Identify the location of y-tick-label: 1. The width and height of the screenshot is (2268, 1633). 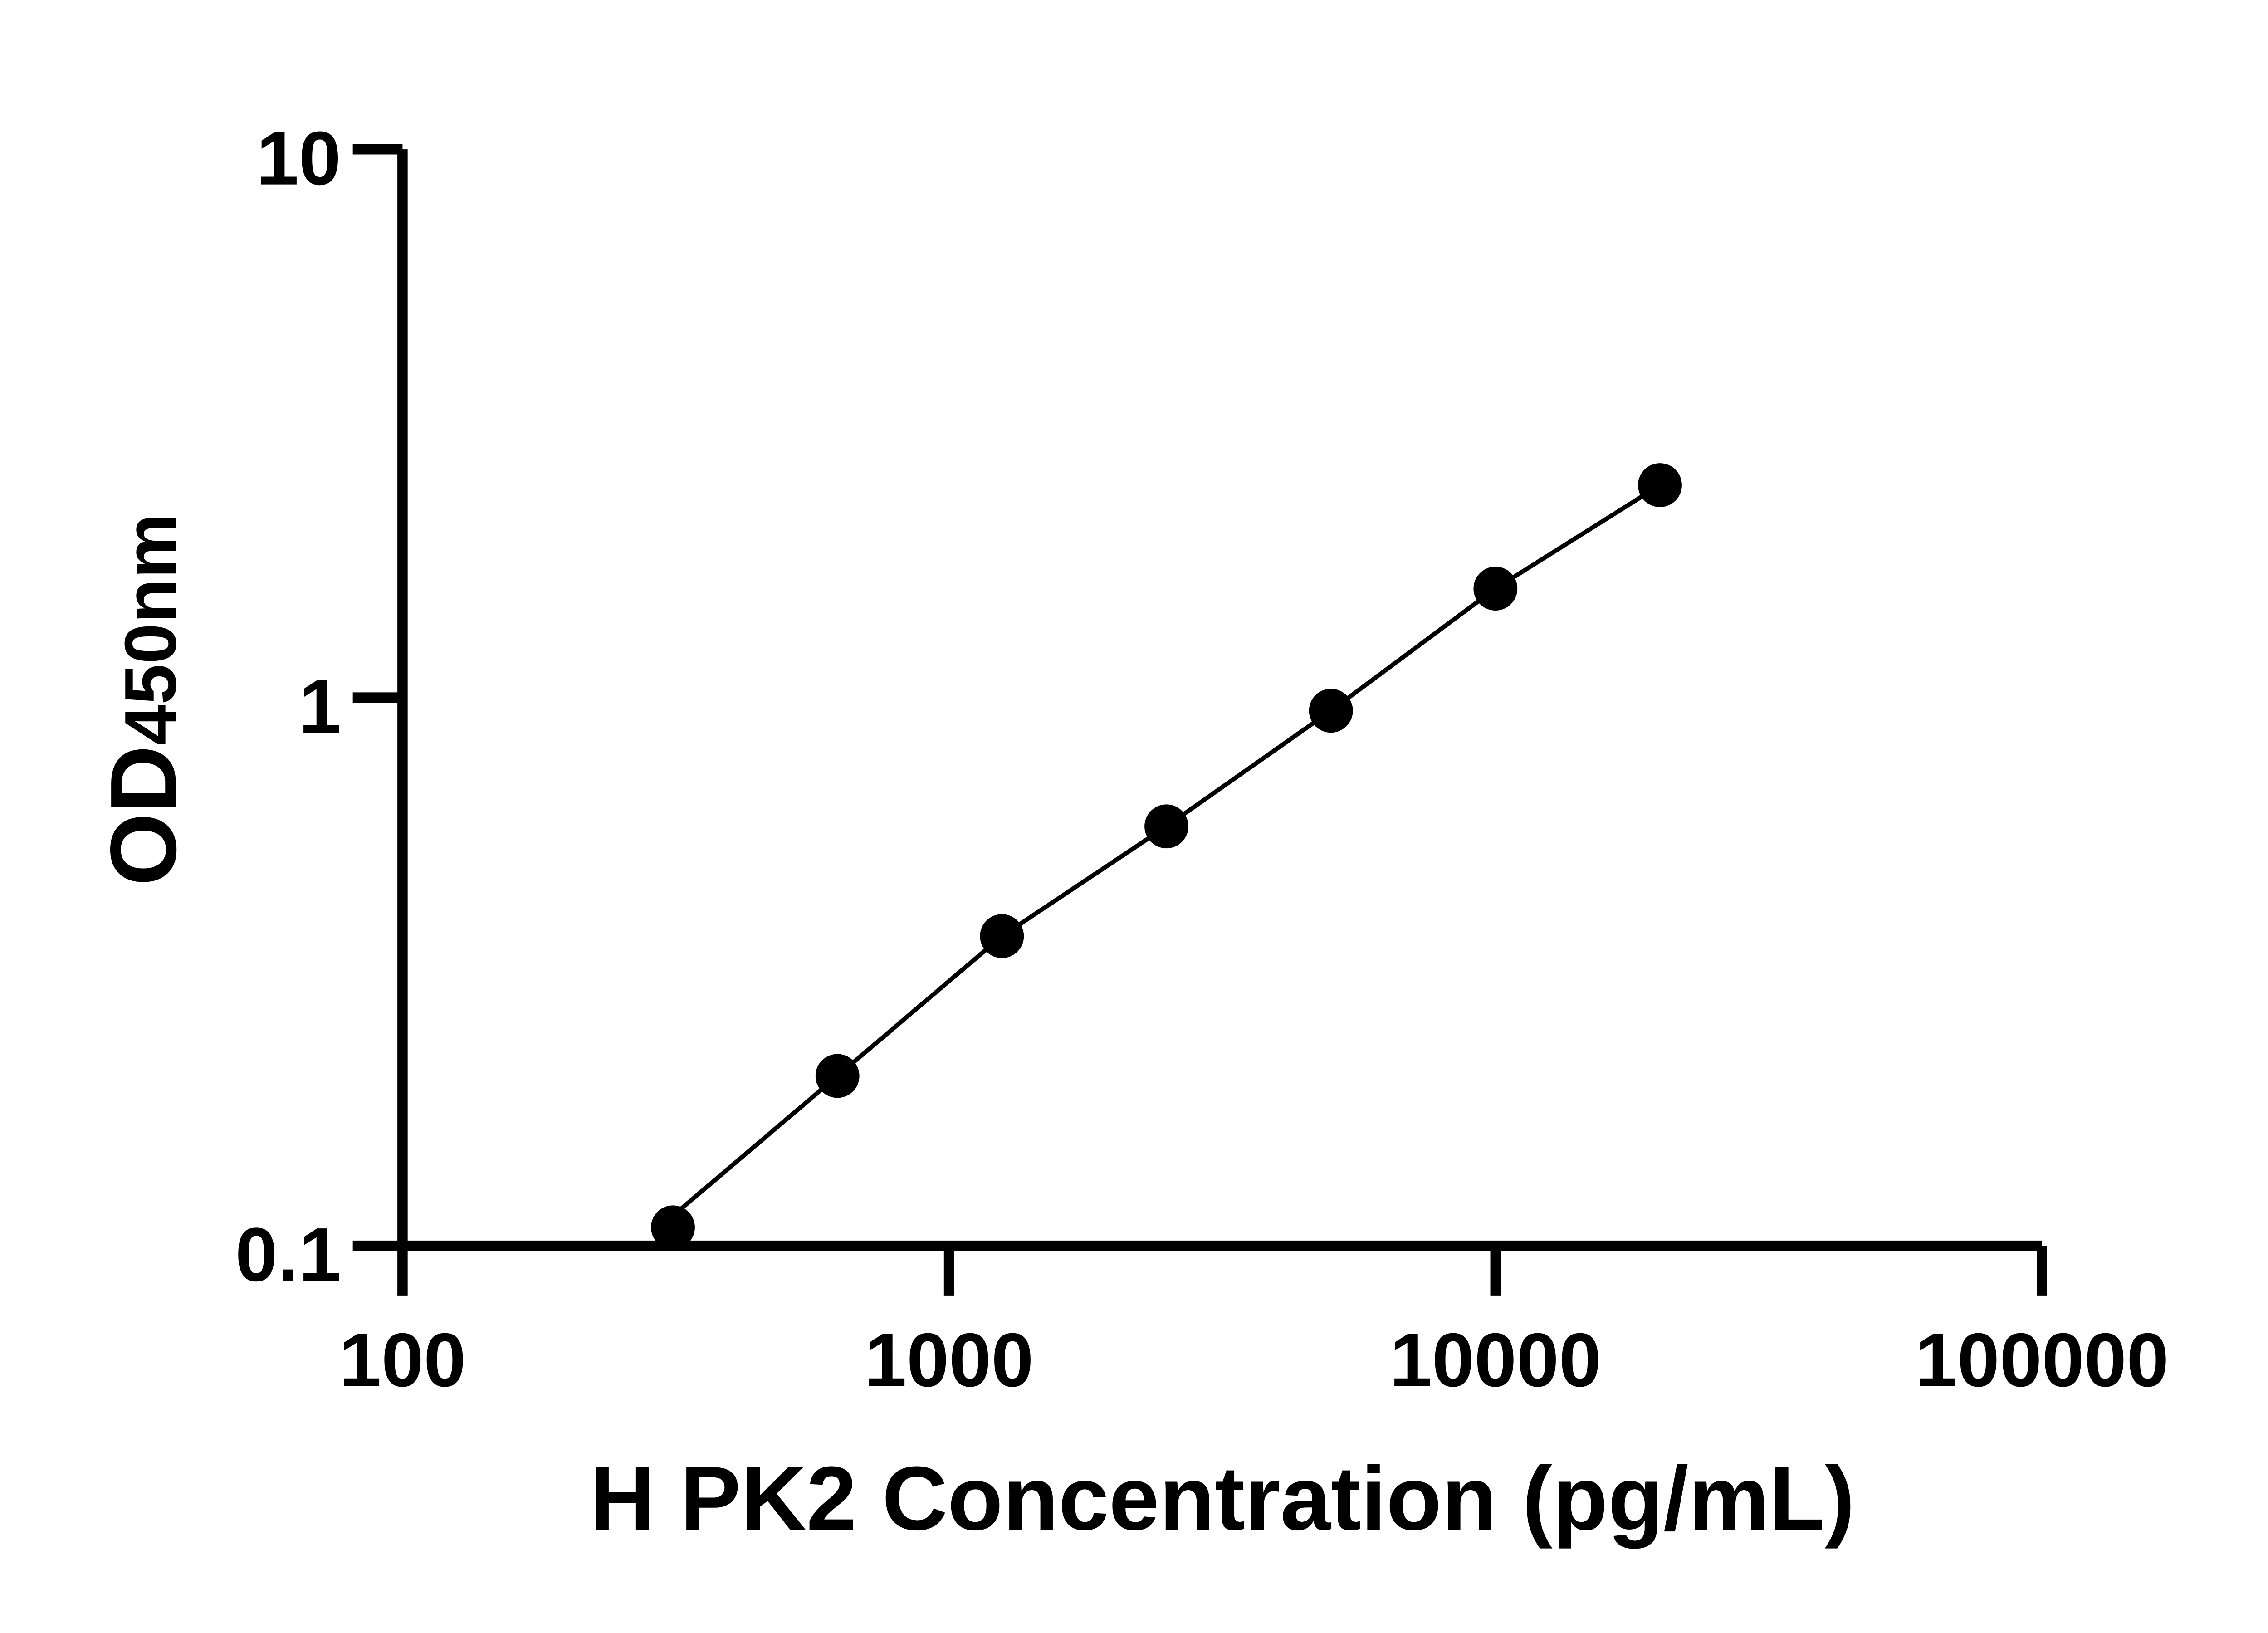
(320, 706).